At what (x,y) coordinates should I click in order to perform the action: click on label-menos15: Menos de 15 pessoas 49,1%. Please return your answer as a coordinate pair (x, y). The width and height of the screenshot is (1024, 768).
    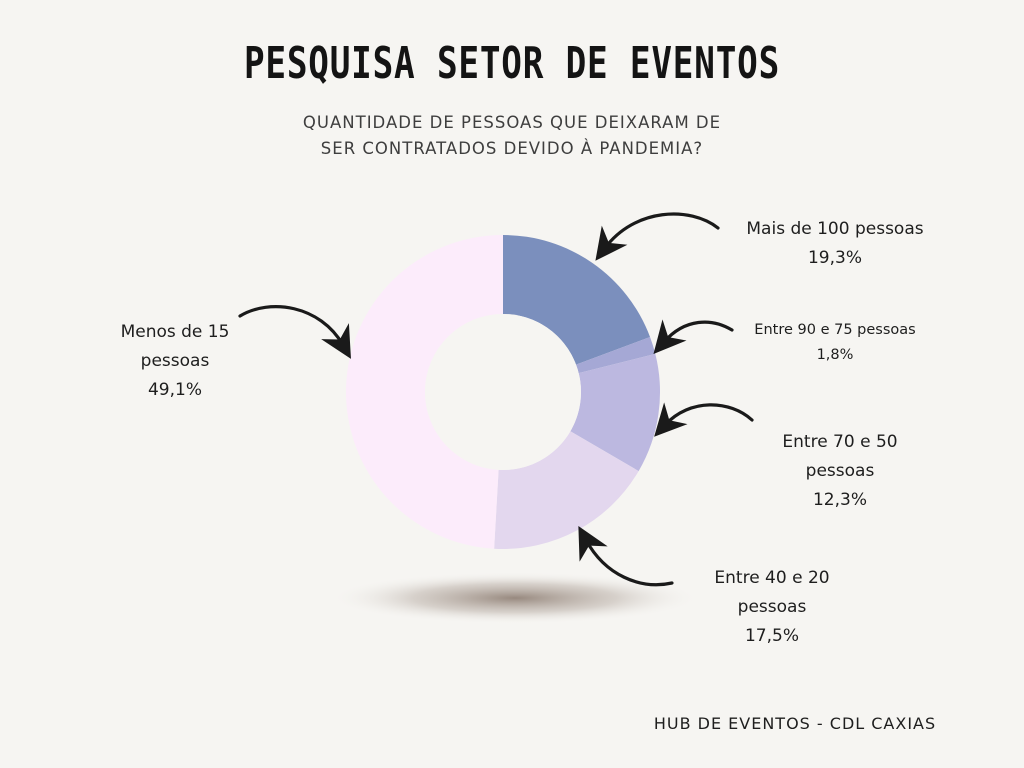
    Looking at the image, I should click on (175, 361).